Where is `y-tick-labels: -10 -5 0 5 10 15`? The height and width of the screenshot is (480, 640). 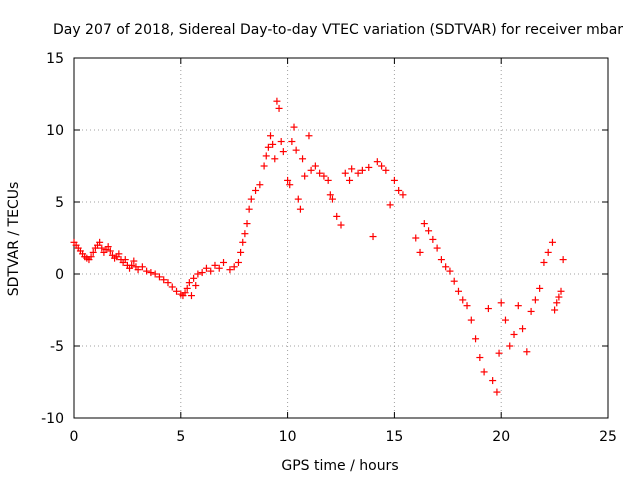
y-tick-labels: -10 -5 0 5 10 15 is located at coordinates (52, 239).